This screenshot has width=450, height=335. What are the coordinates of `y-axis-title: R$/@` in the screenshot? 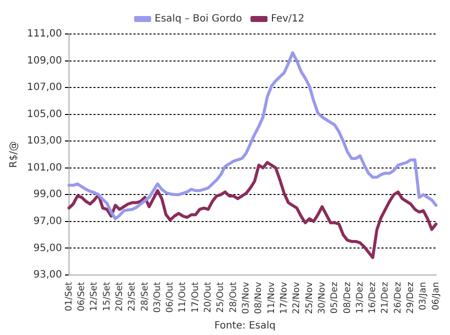 It's located at (14, 154).